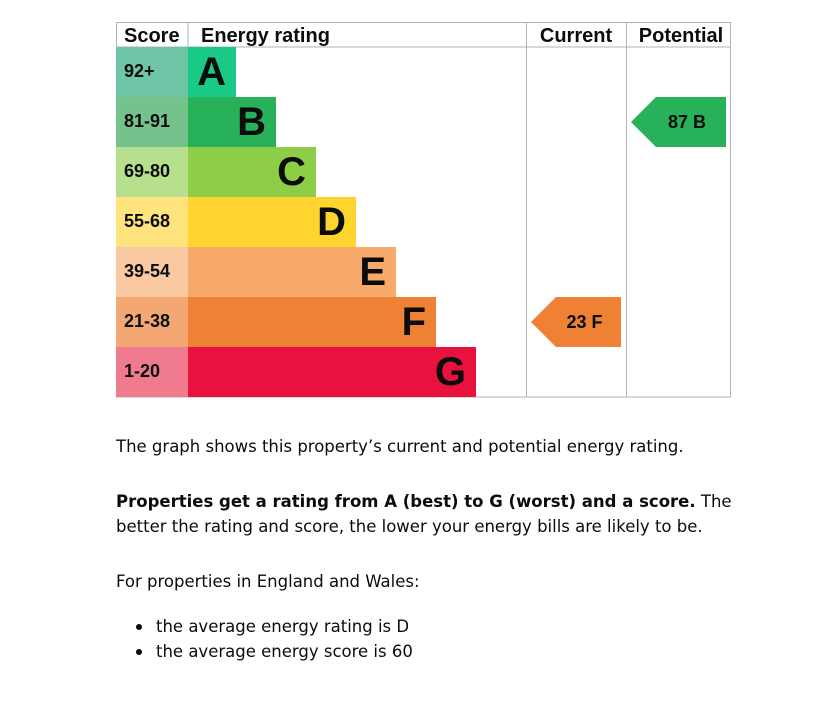 The height and width of the screenshot is (716, 817). I want to click on current-arrow, so click(576, 322).